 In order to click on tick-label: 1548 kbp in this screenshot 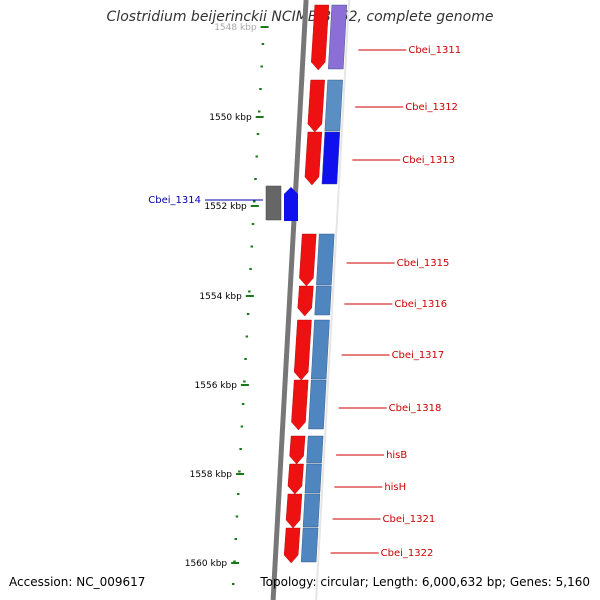, I will do `click(235, 28)`.